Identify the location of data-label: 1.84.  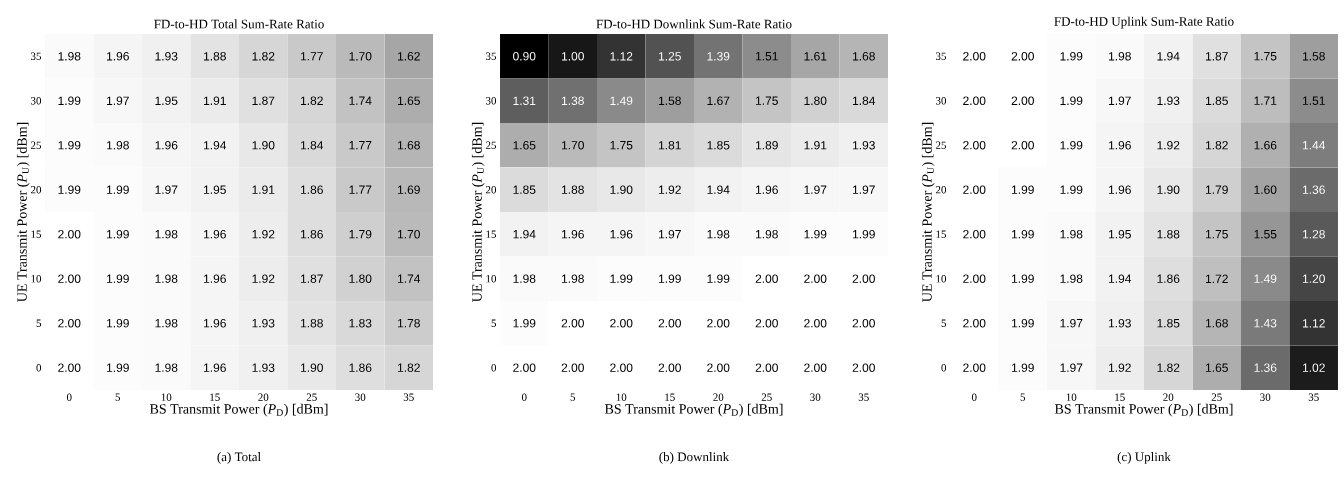
(864, 100).